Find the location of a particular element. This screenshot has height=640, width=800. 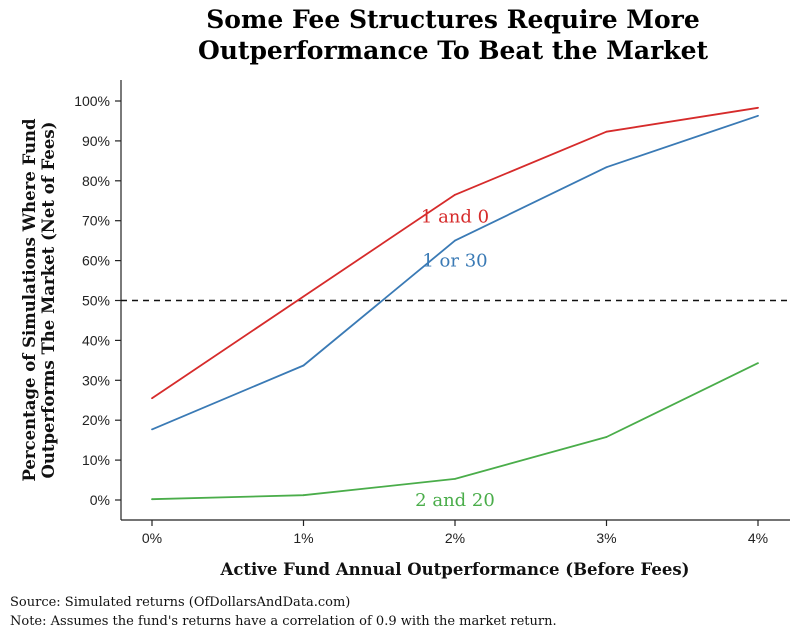

x-ticks: 0% 1% 2% 3% 4% is located at coordinates (455, 533).